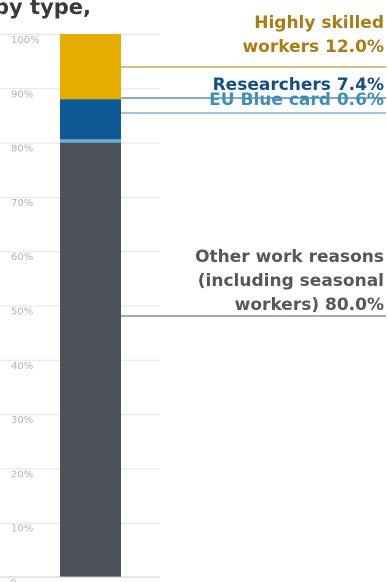  Describe the element at coordinates (25, 40) in the screenshot. I see `y-tick-label: 100%` at that location.